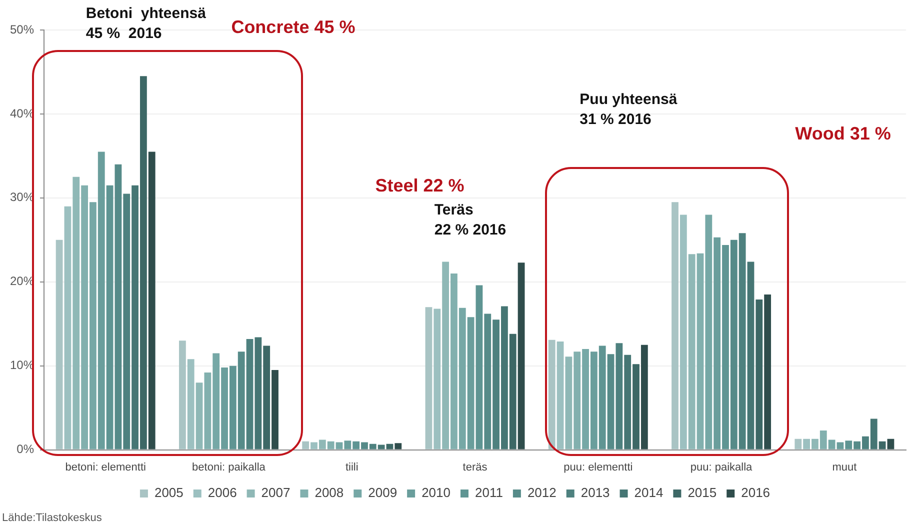 The width and height of the screenshot is (912, 529). What do you see at coordinates (755, 492) in the screenshot?
I see `legend-label: 2016` at bounding box center [755, 492].